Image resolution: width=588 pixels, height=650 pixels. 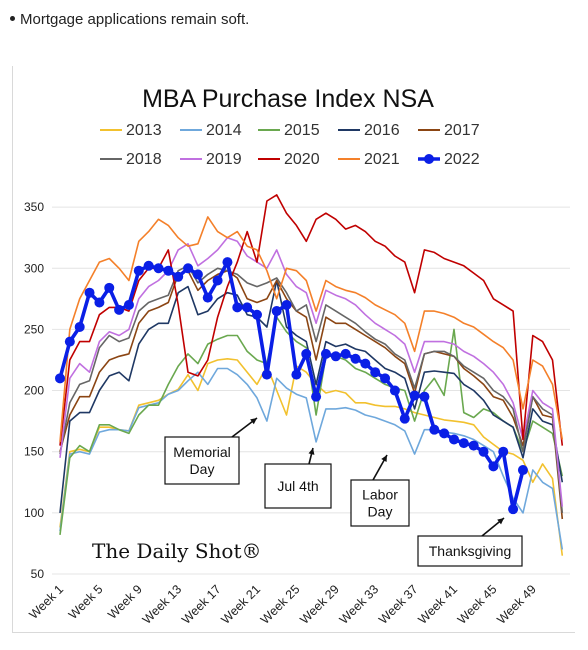 What do you see at coordinates (34, 207) in the screenshot?
I see `y-tick-label: 350` at bounding box center [34, 207].